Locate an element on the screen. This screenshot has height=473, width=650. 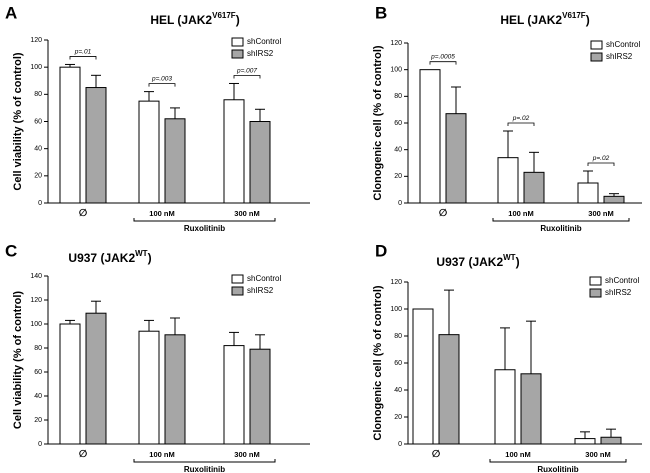
panel-letter: B is located at coordinates (381, 12).